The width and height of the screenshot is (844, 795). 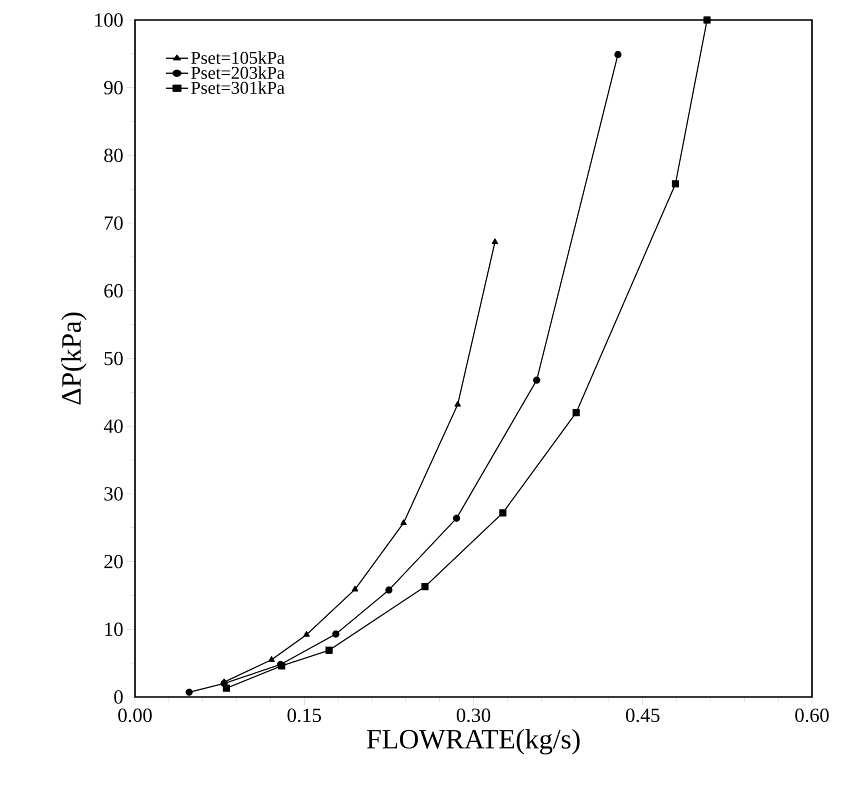 I want to click on y-tick-label: 70, so click(x=113, y=223).